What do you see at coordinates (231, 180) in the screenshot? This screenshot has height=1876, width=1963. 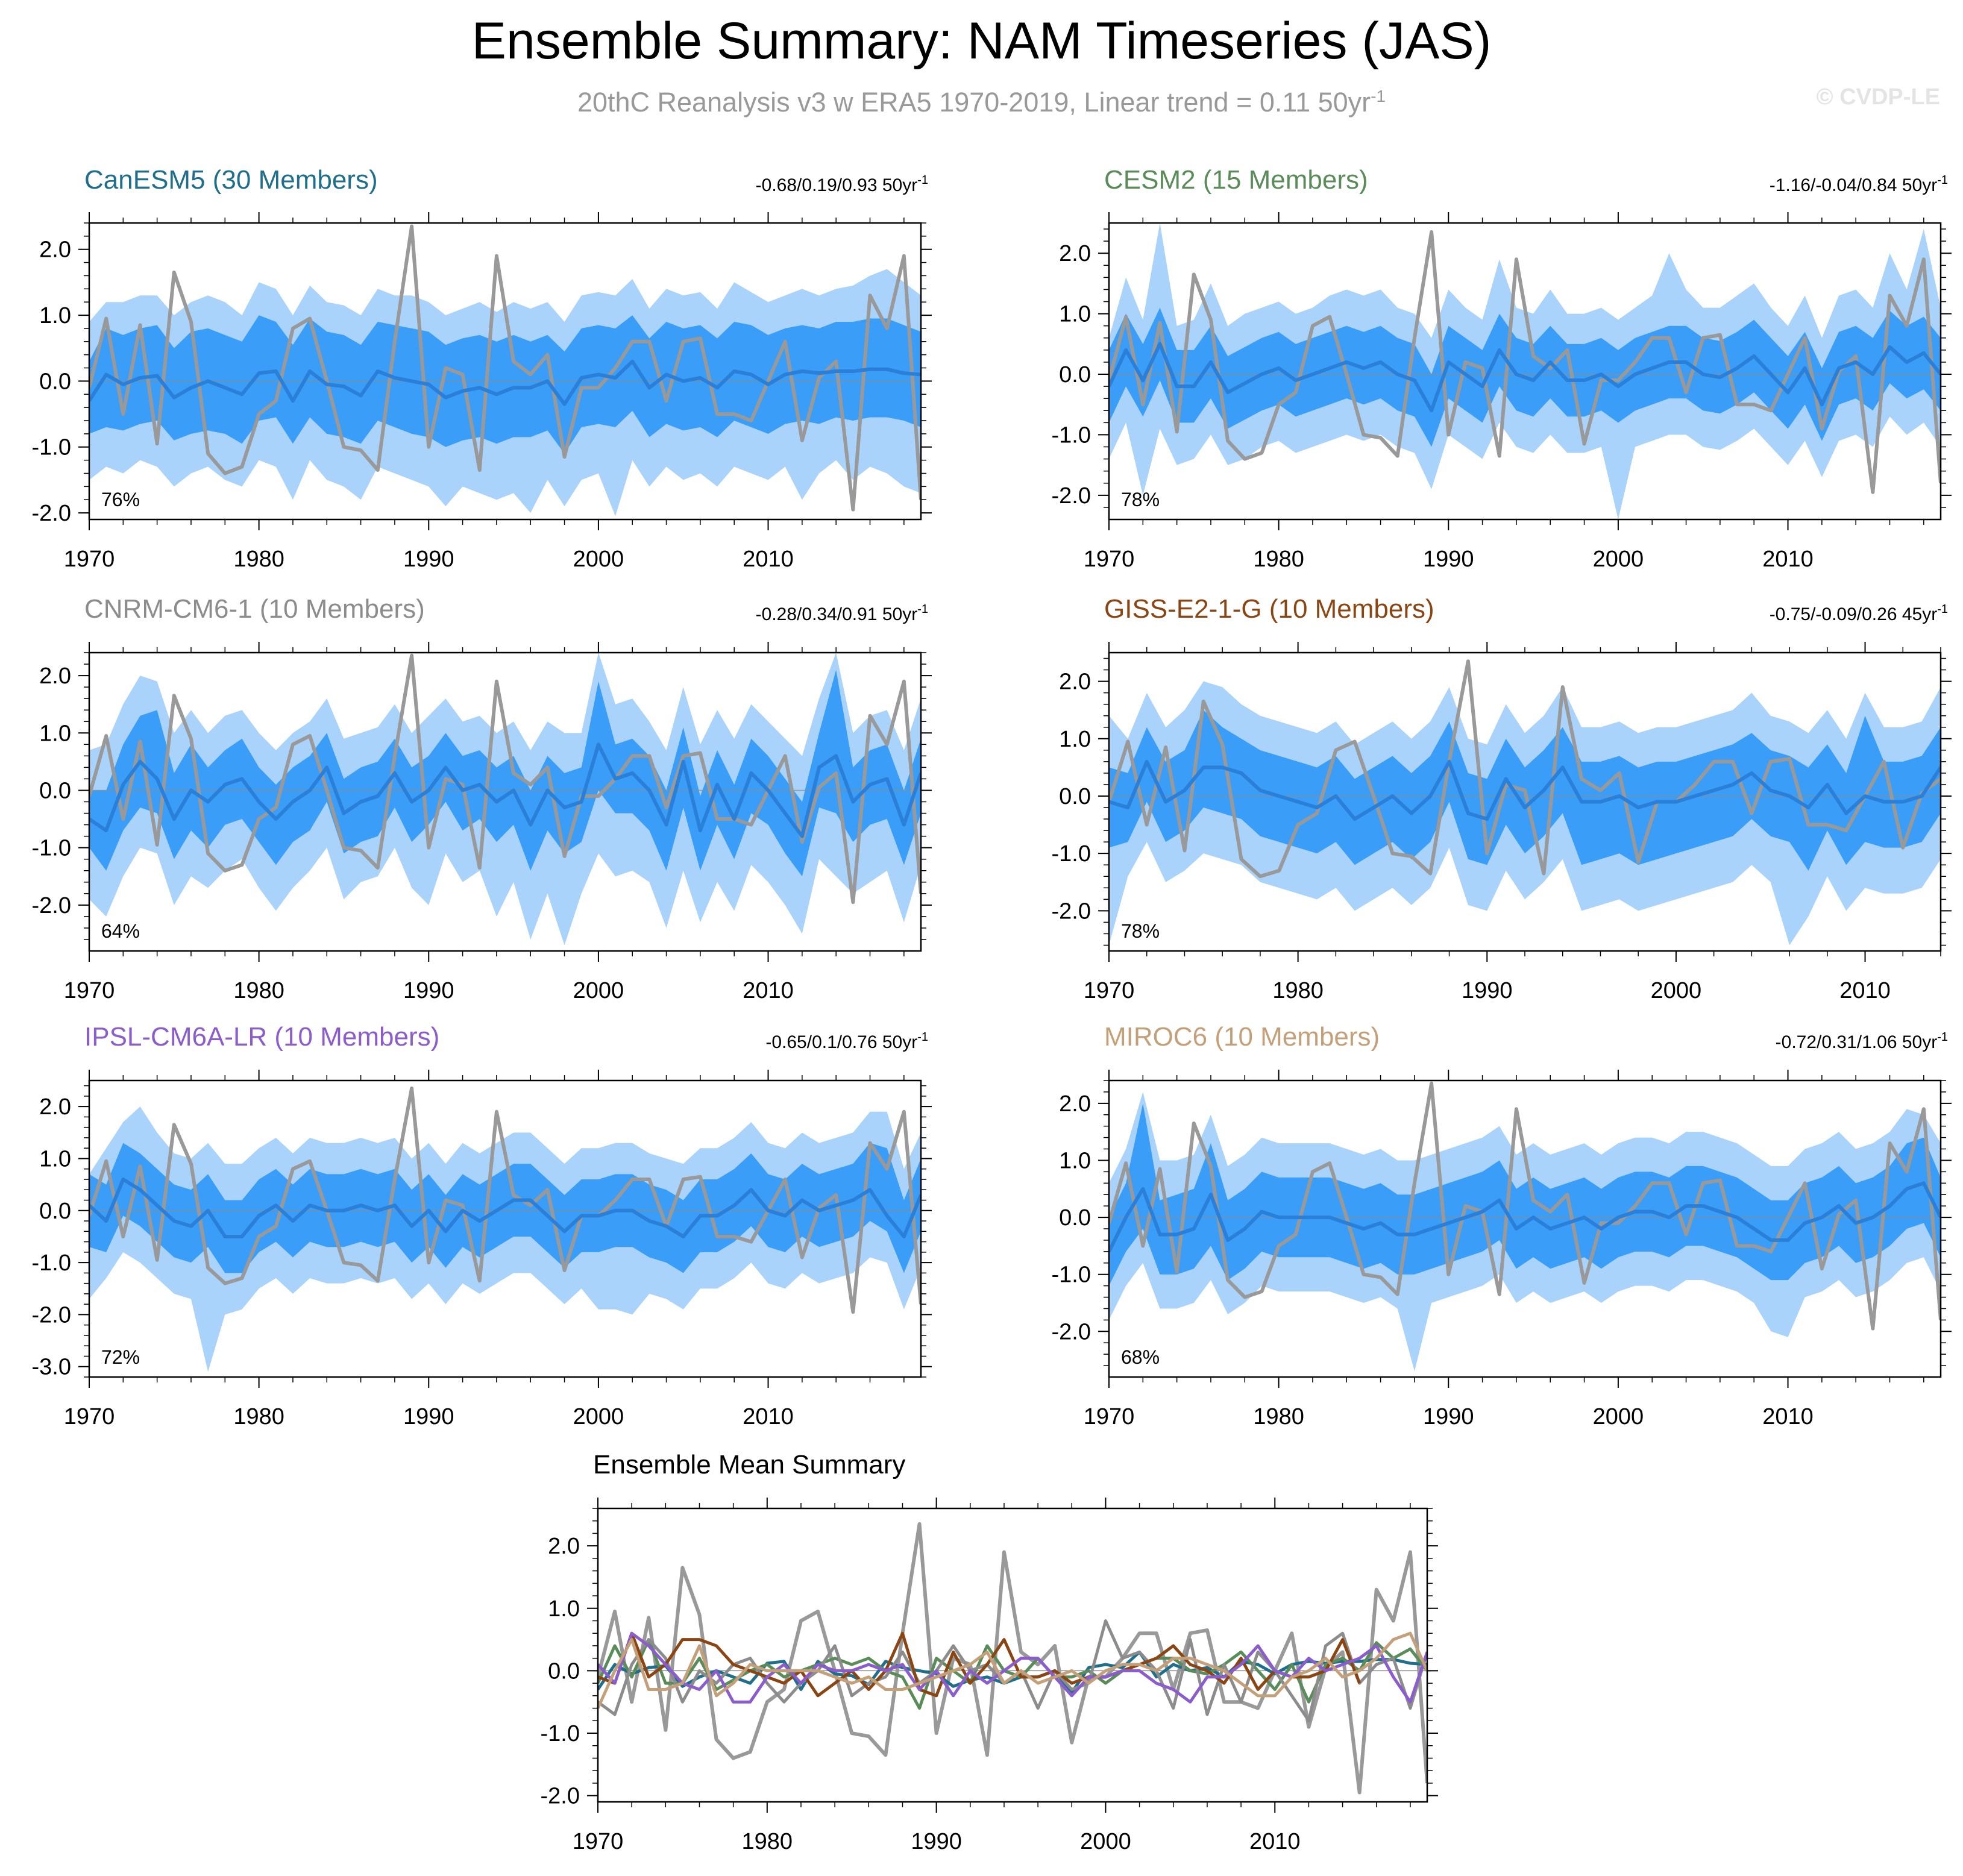 I see `panel-title: CanESM5 (30 Members)` at bounding box center [231, 180].